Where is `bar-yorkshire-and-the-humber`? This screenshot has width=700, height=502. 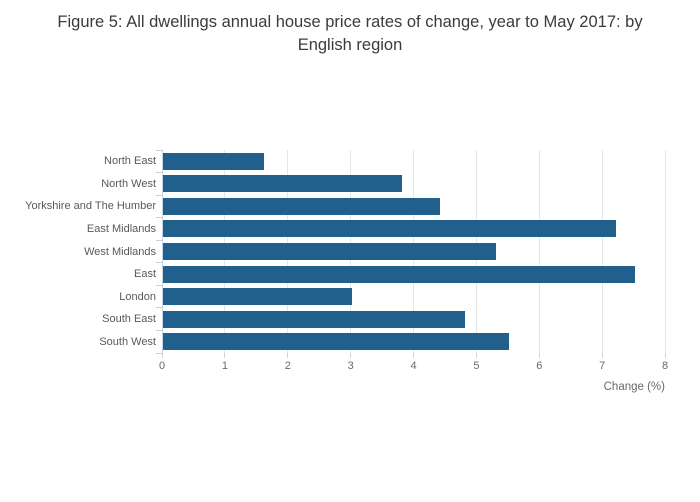
bar-yorkshire-and-the-humber is located at coordinates (301, 206).